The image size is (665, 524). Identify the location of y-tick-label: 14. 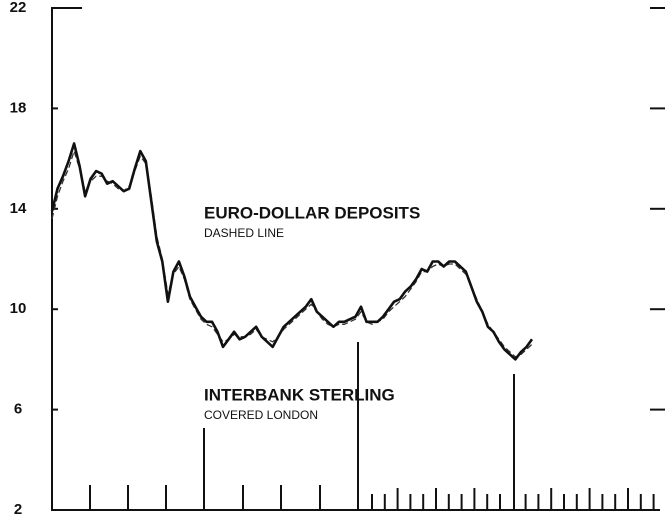
(18, 208).